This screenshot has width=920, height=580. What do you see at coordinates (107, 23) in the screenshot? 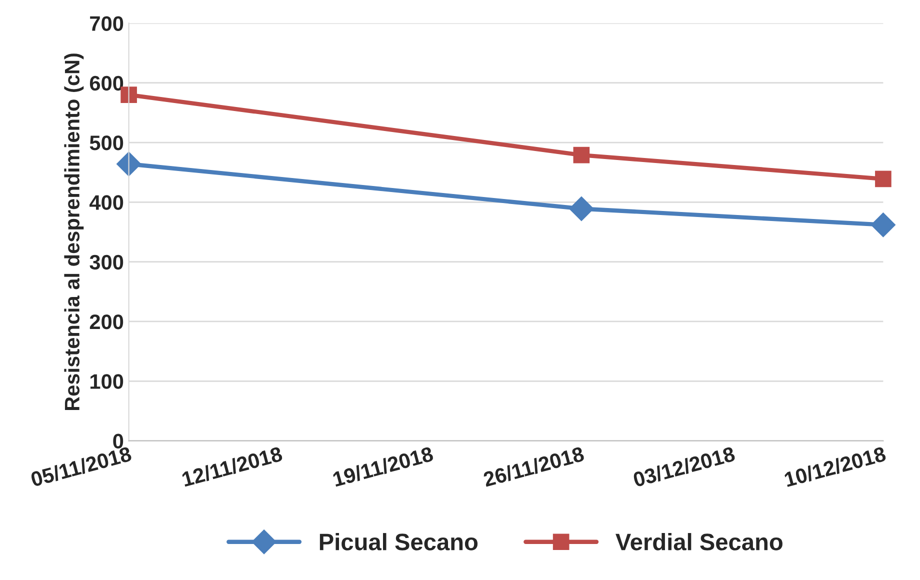
I see `y-tick-label: 700` at bounding box center [107, 23].